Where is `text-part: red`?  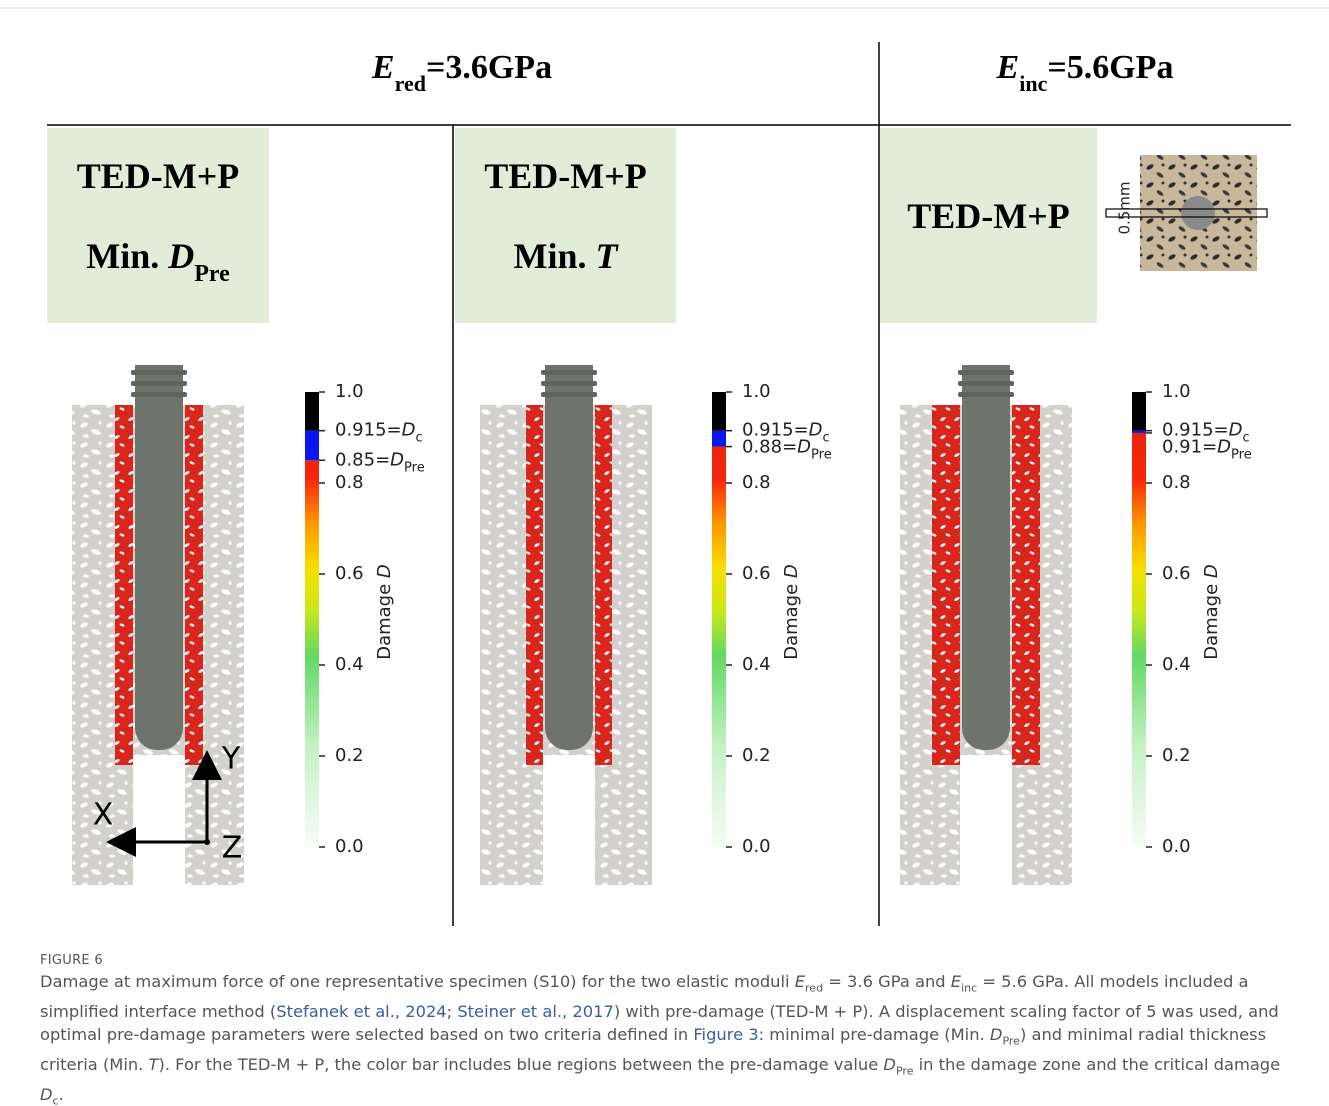 text-part: red is located at coordinates (410, 83).